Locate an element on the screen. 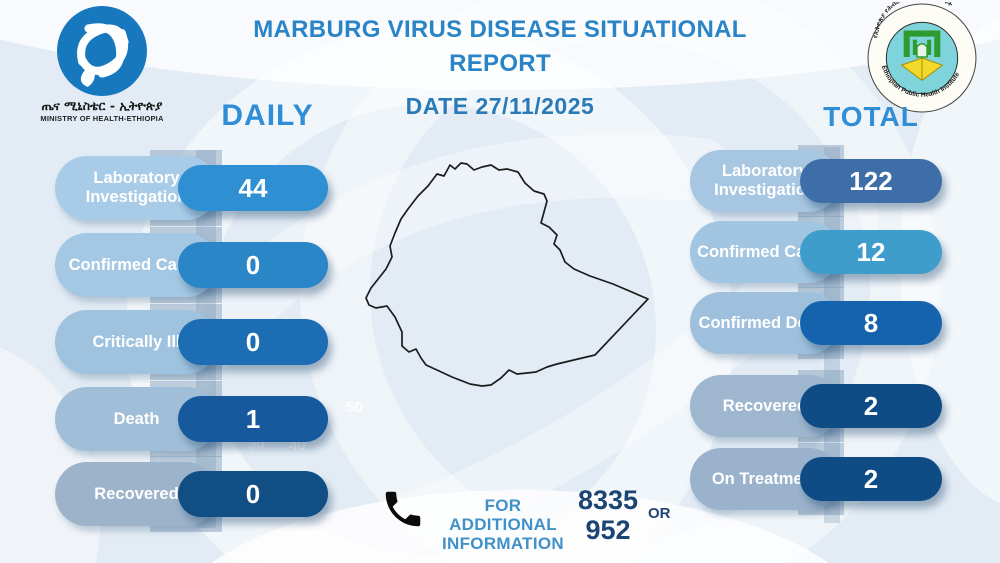 This screenshot has width=1000, height=563. hotline-secondary: 952 is located at coordinates (608, 530).